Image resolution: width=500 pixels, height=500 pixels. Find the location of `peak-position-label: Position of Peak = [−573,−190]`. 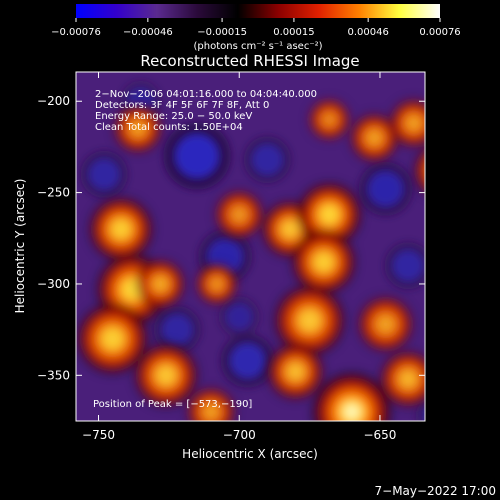

peak-position-label: Position of Peak = [−573,−190] is located at coordinates (172, 404).